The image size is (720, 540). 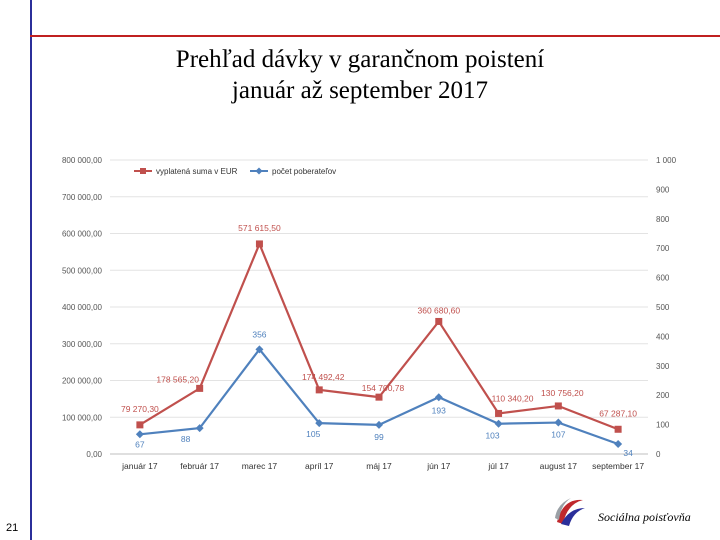 I want to click on x-tick-label: marec 17, so click(x=260, y=466).